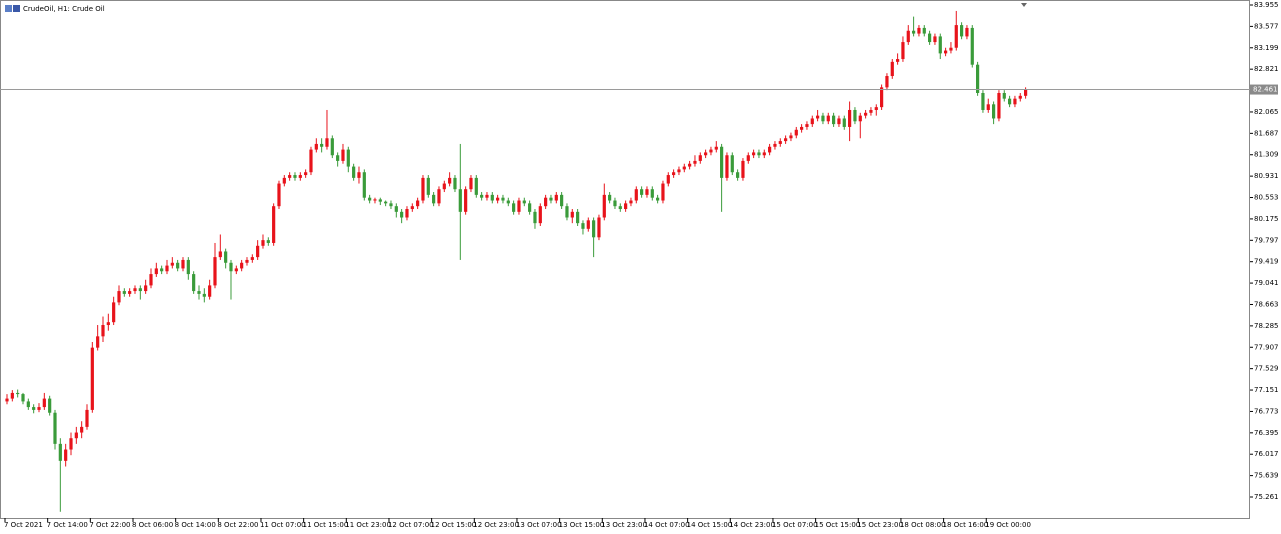  I want to click on x-tick-label: 7 Oct 14:00, so click(67, 525).